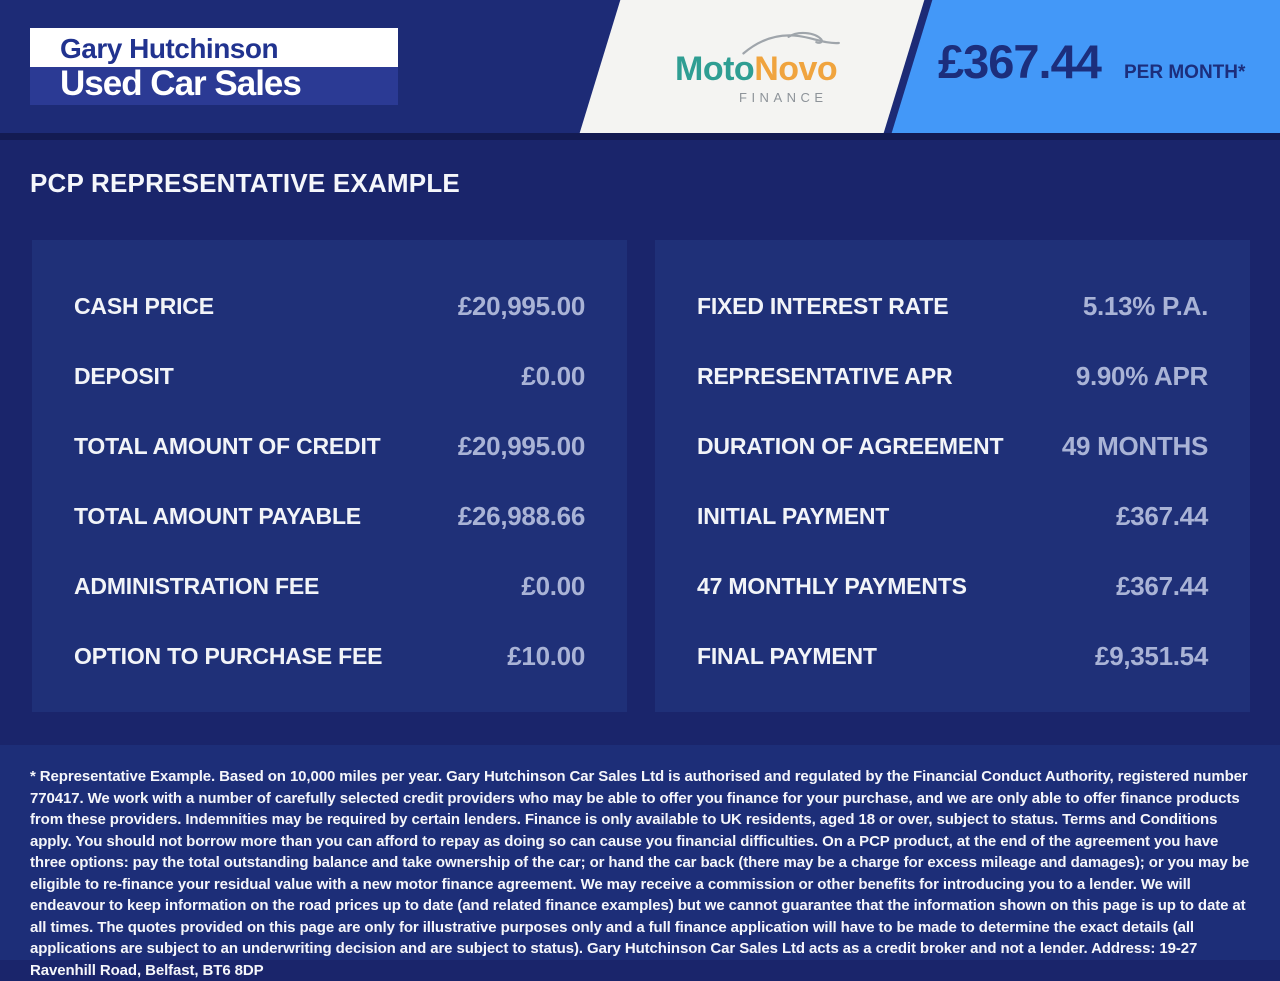  What do you see at coordinates (329, 376) in the screenshot?
I see `finance-row: DEPOSIT £0.00` at bounding box center [329, 376].